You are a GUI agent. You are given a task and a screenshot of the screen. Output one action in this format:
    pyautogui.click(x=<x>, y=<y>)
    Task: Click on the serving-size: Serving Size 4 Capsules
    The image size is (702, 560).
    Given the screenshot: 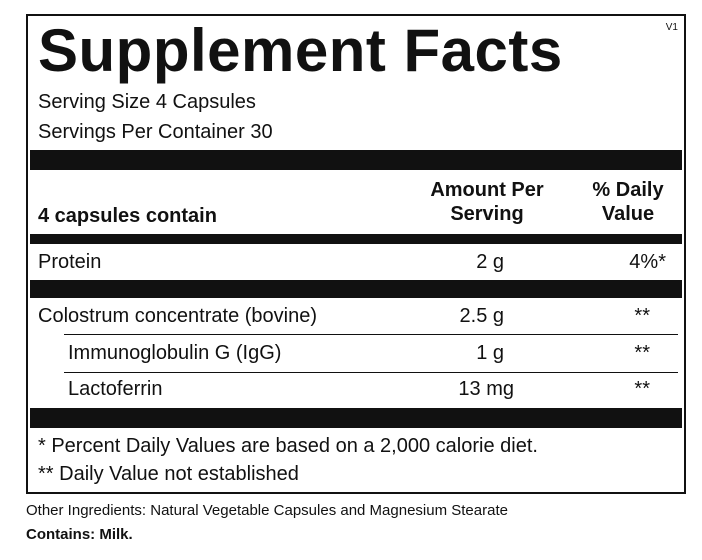 What is the action you would take?
    pyautogui.click(x=147, y=102)
    